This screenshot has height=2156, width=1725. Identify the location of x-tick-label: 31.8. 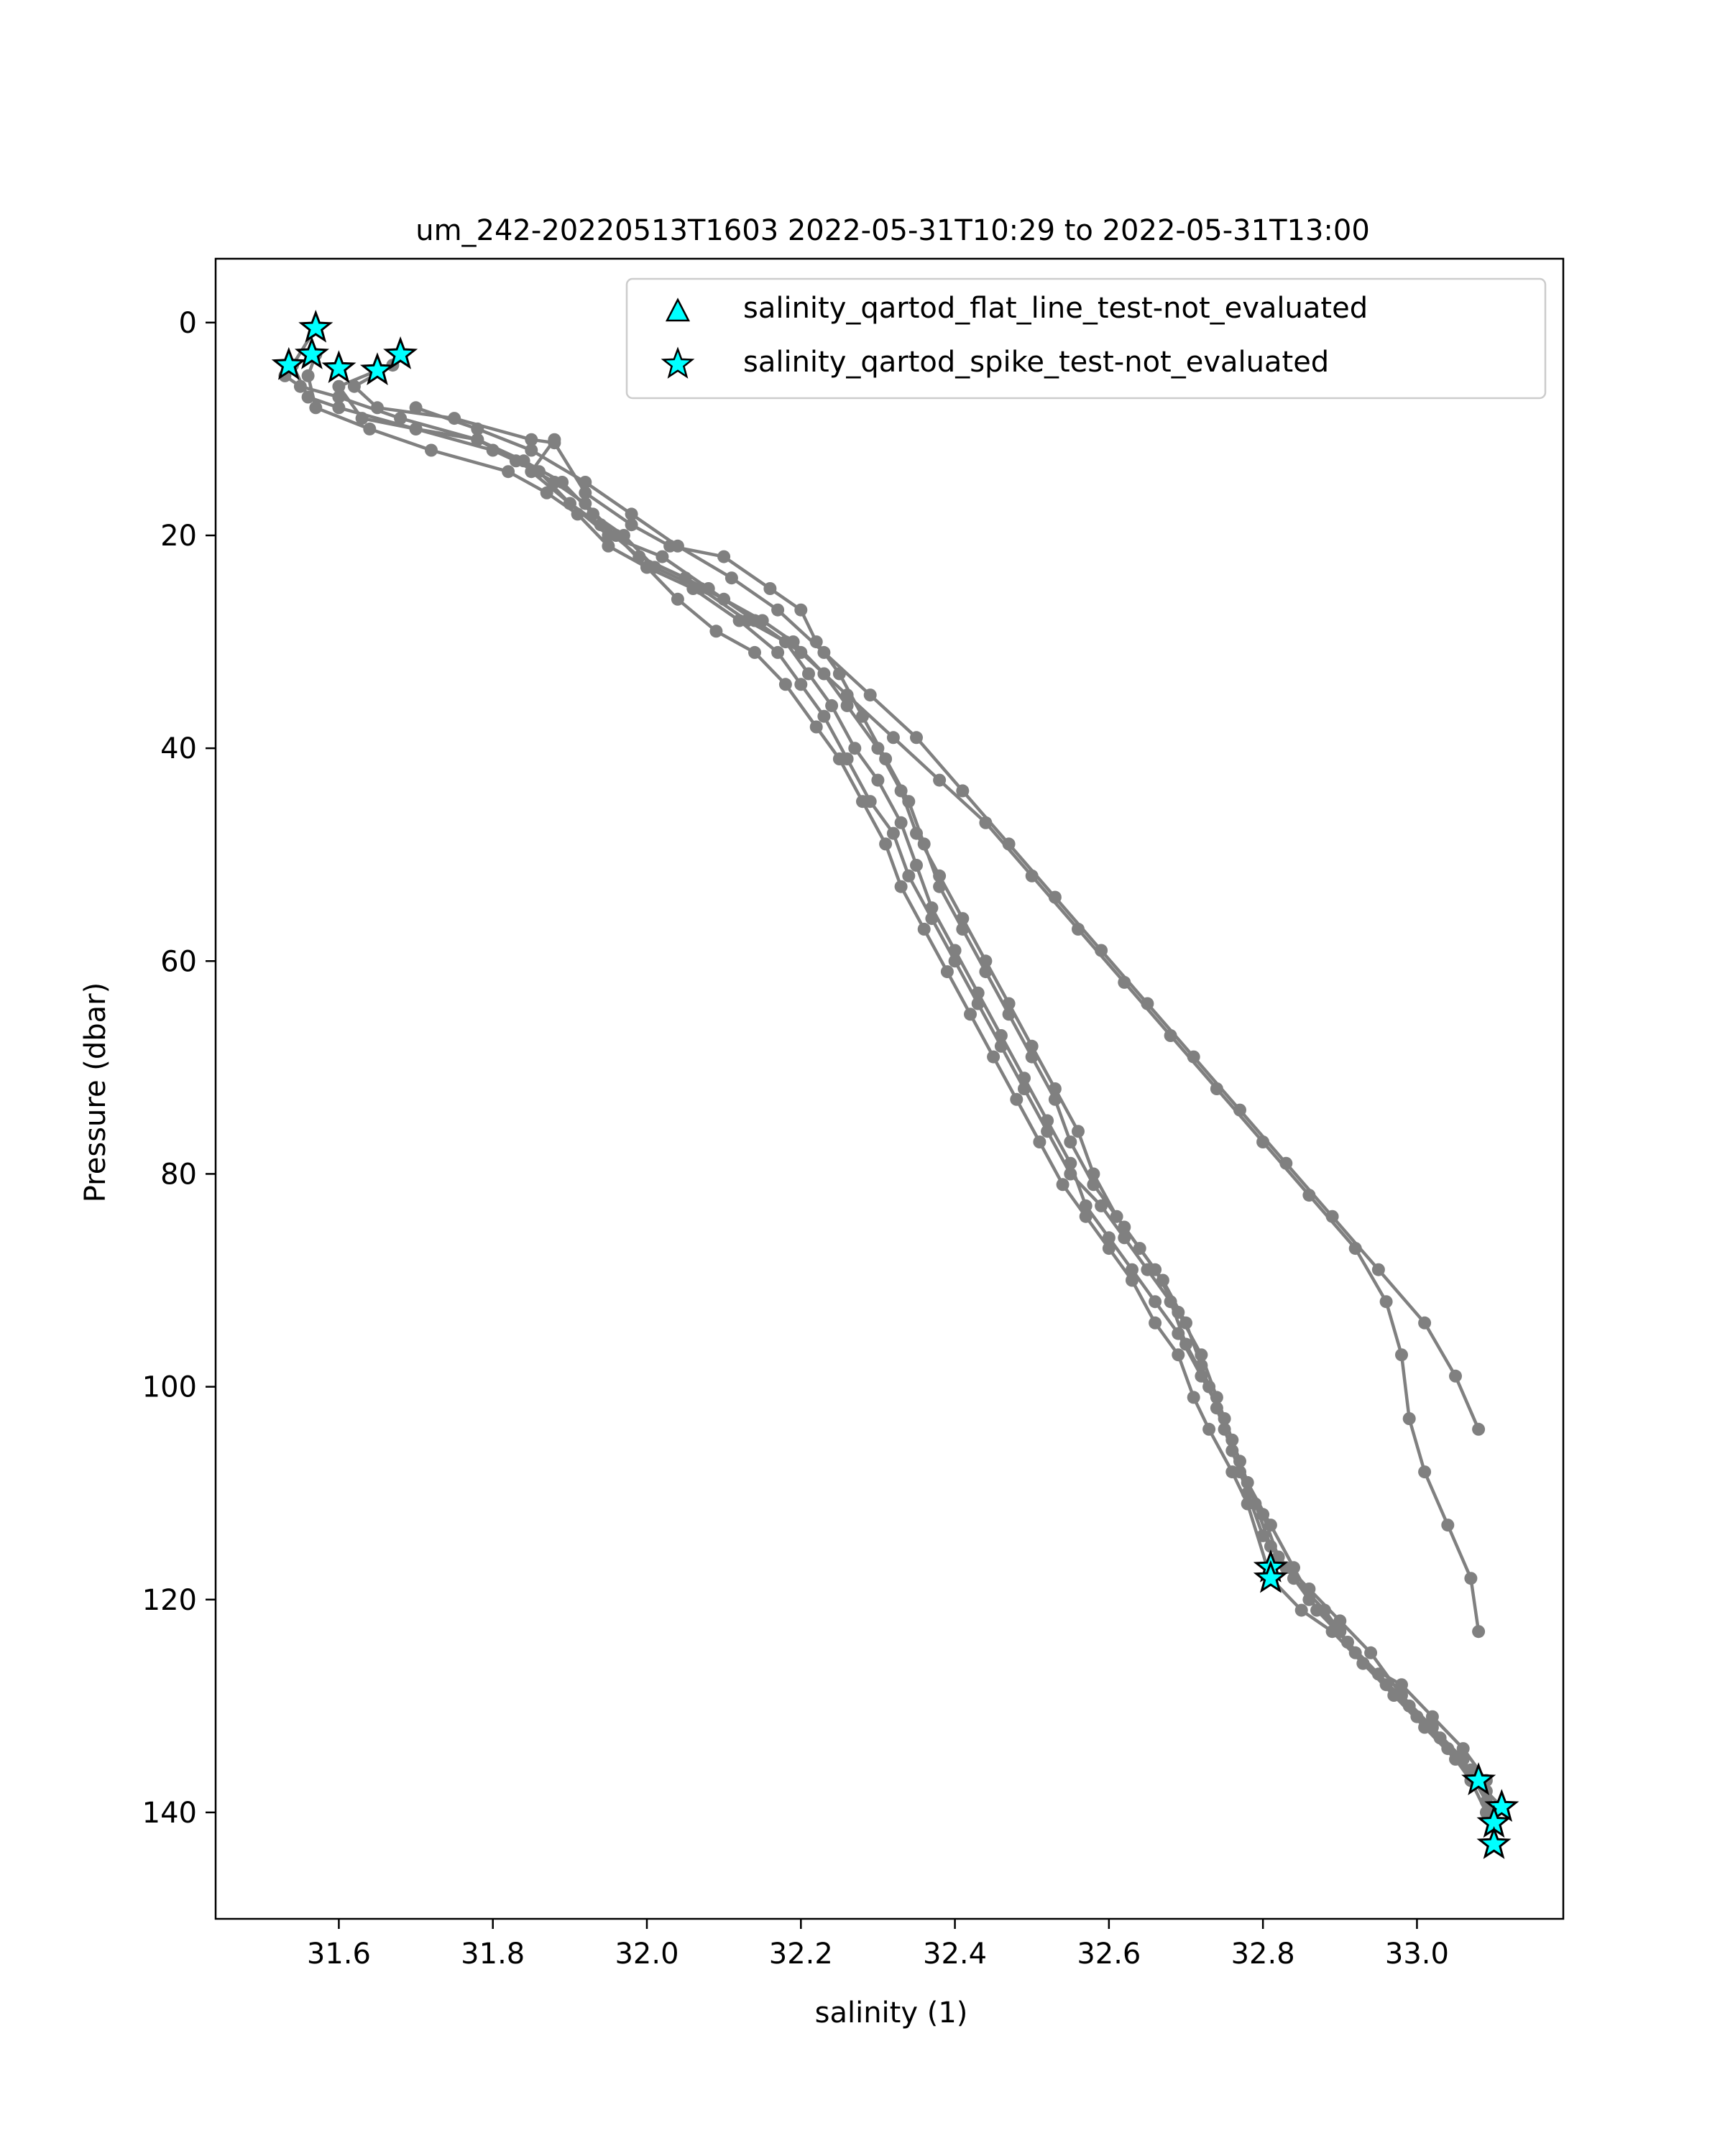
(493, 1954).